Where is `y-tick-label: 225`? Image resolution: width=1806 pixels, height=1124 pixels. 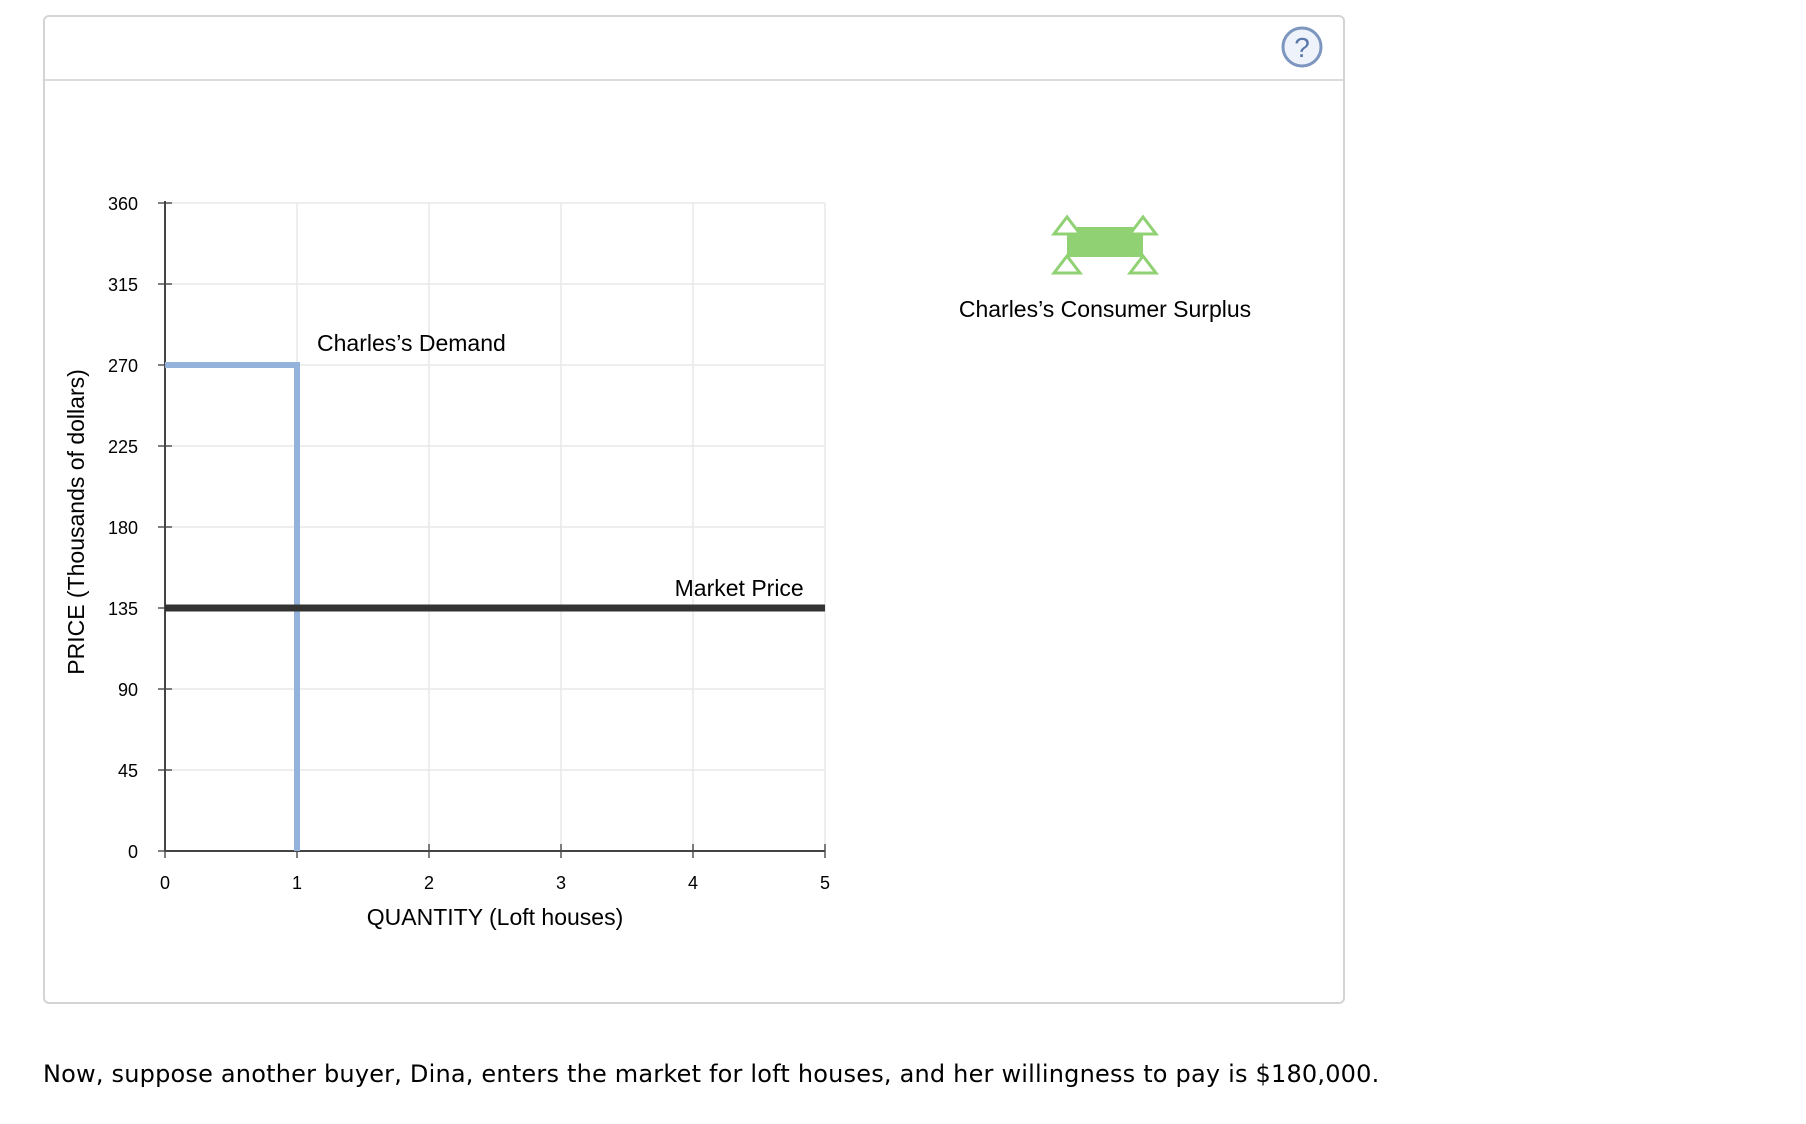
y-tick-label: 225 is located at coordinates (123, 447).